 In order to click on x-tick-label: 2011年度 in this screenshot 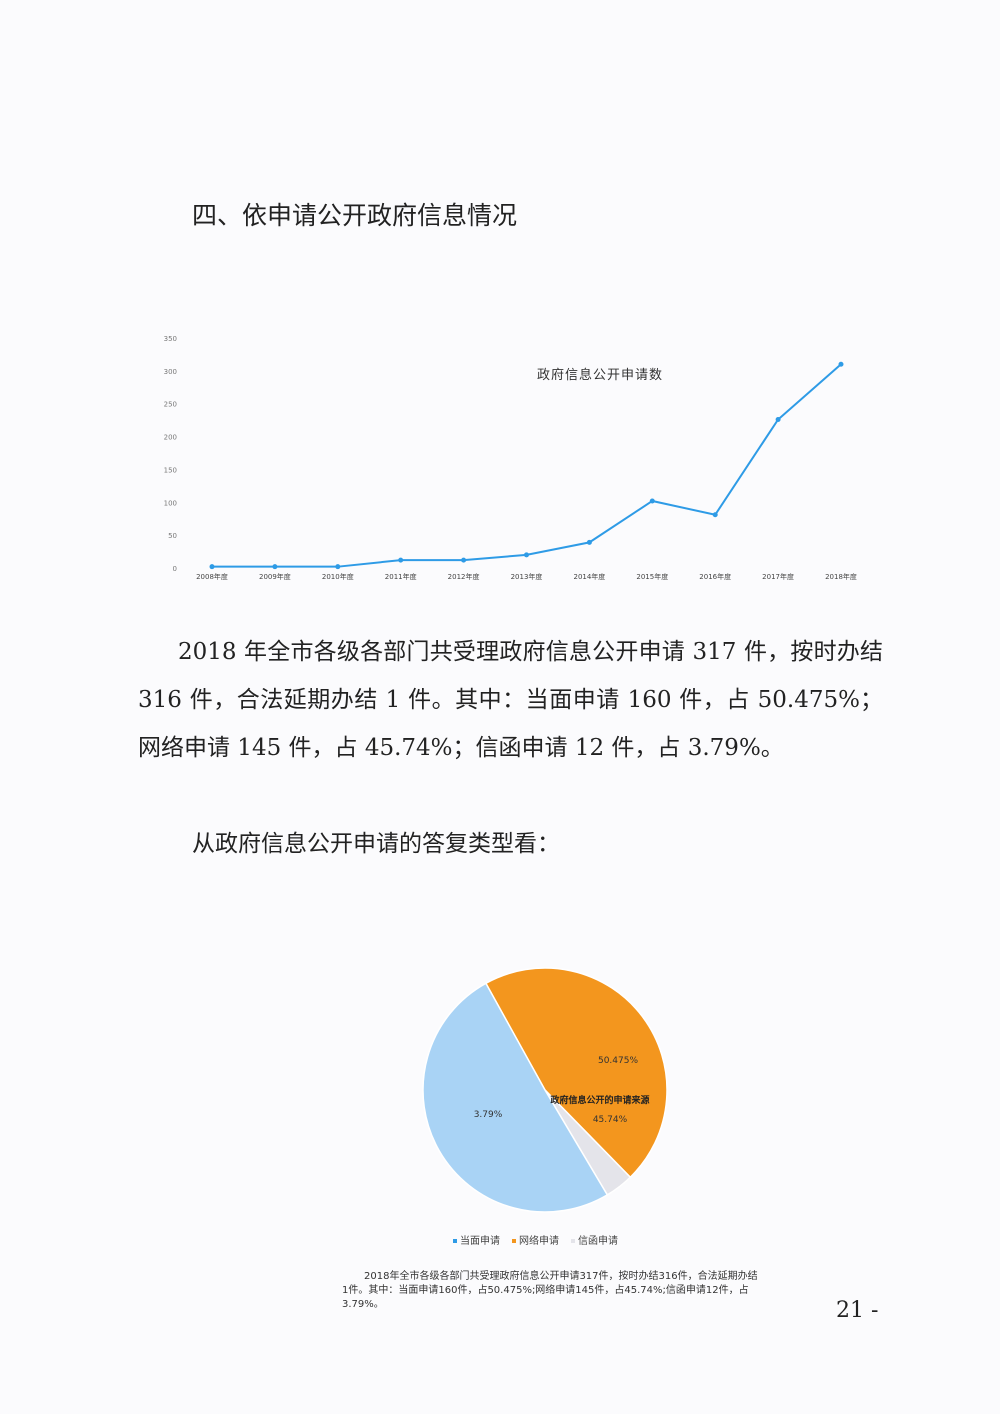, I will do `click(401, 576)`.